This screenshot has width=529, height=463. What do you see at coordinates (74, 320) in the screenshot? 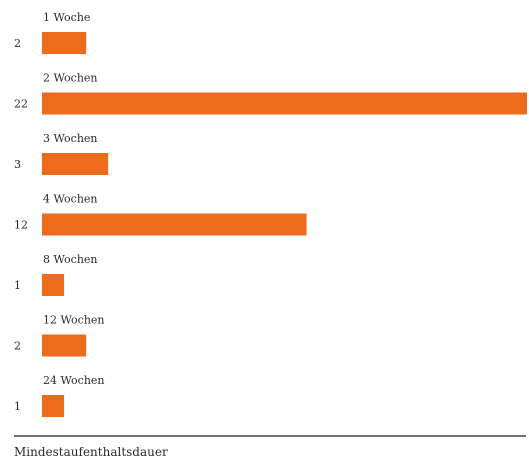
I see `category-label-12-wochen: 12 Wochen` at bounding box center [74, 320].